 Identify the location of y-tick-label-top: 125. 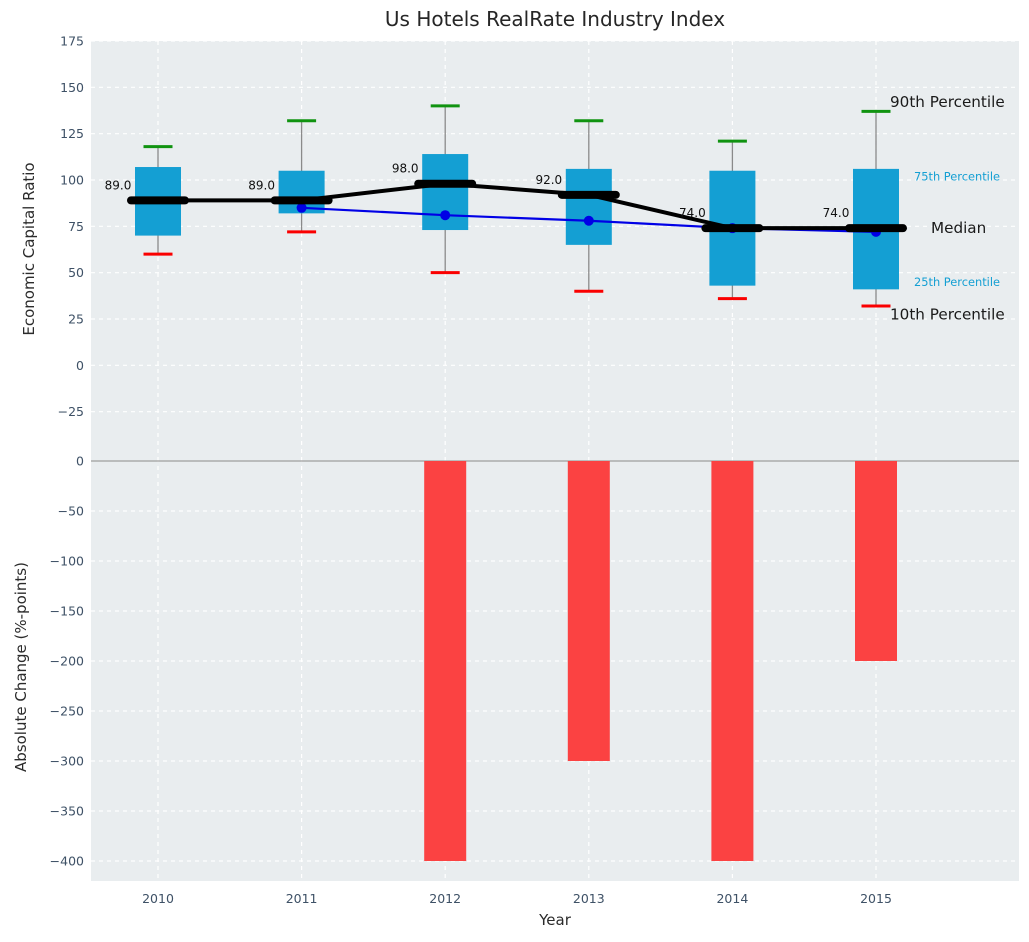
(72, 133).